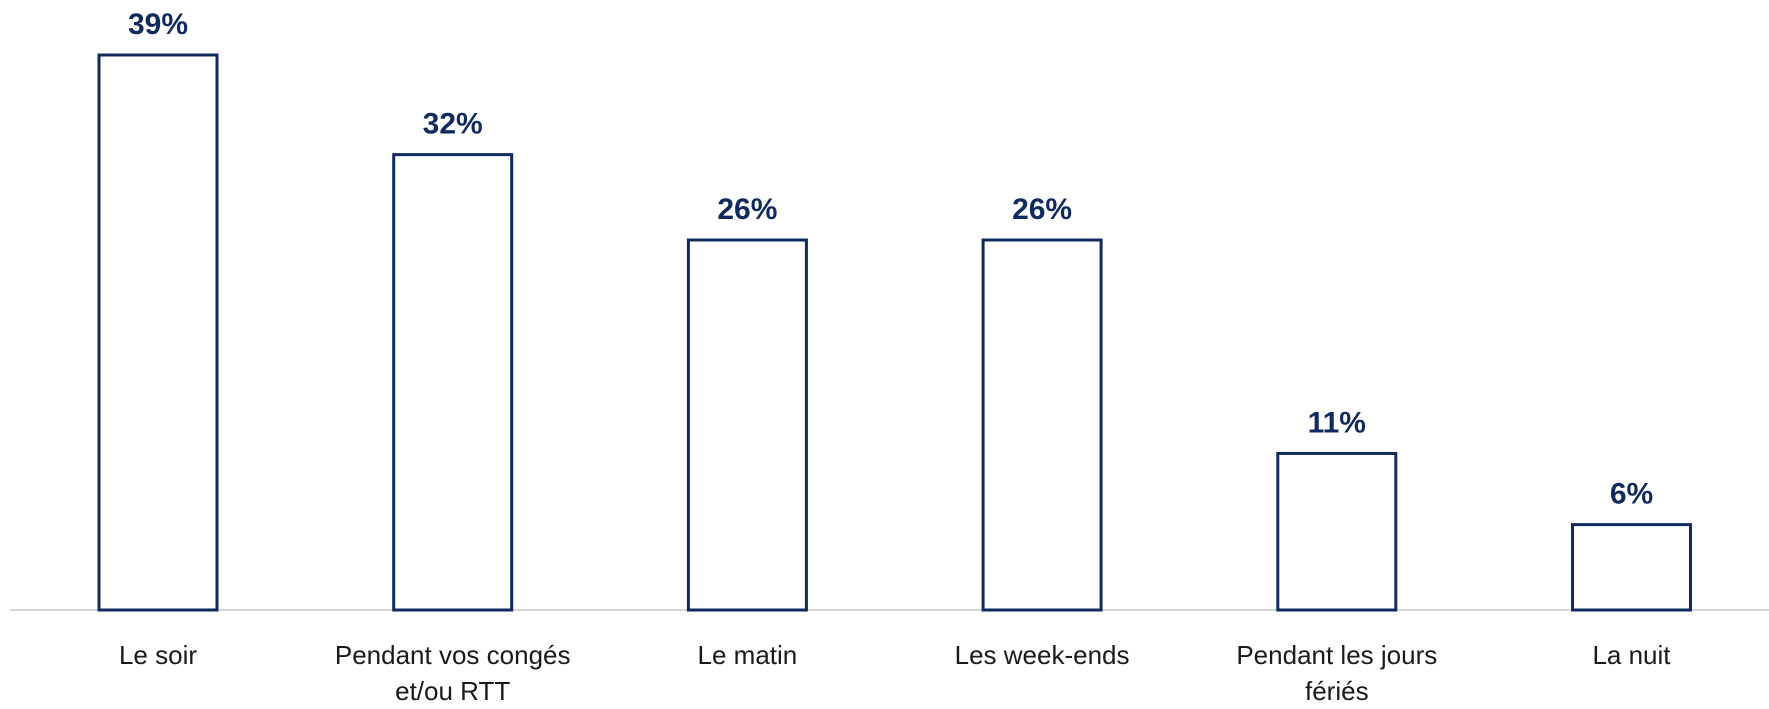  Describe the element at coordinates (453, 124) in the screenshot. I see `value-label: 32%` at that location.